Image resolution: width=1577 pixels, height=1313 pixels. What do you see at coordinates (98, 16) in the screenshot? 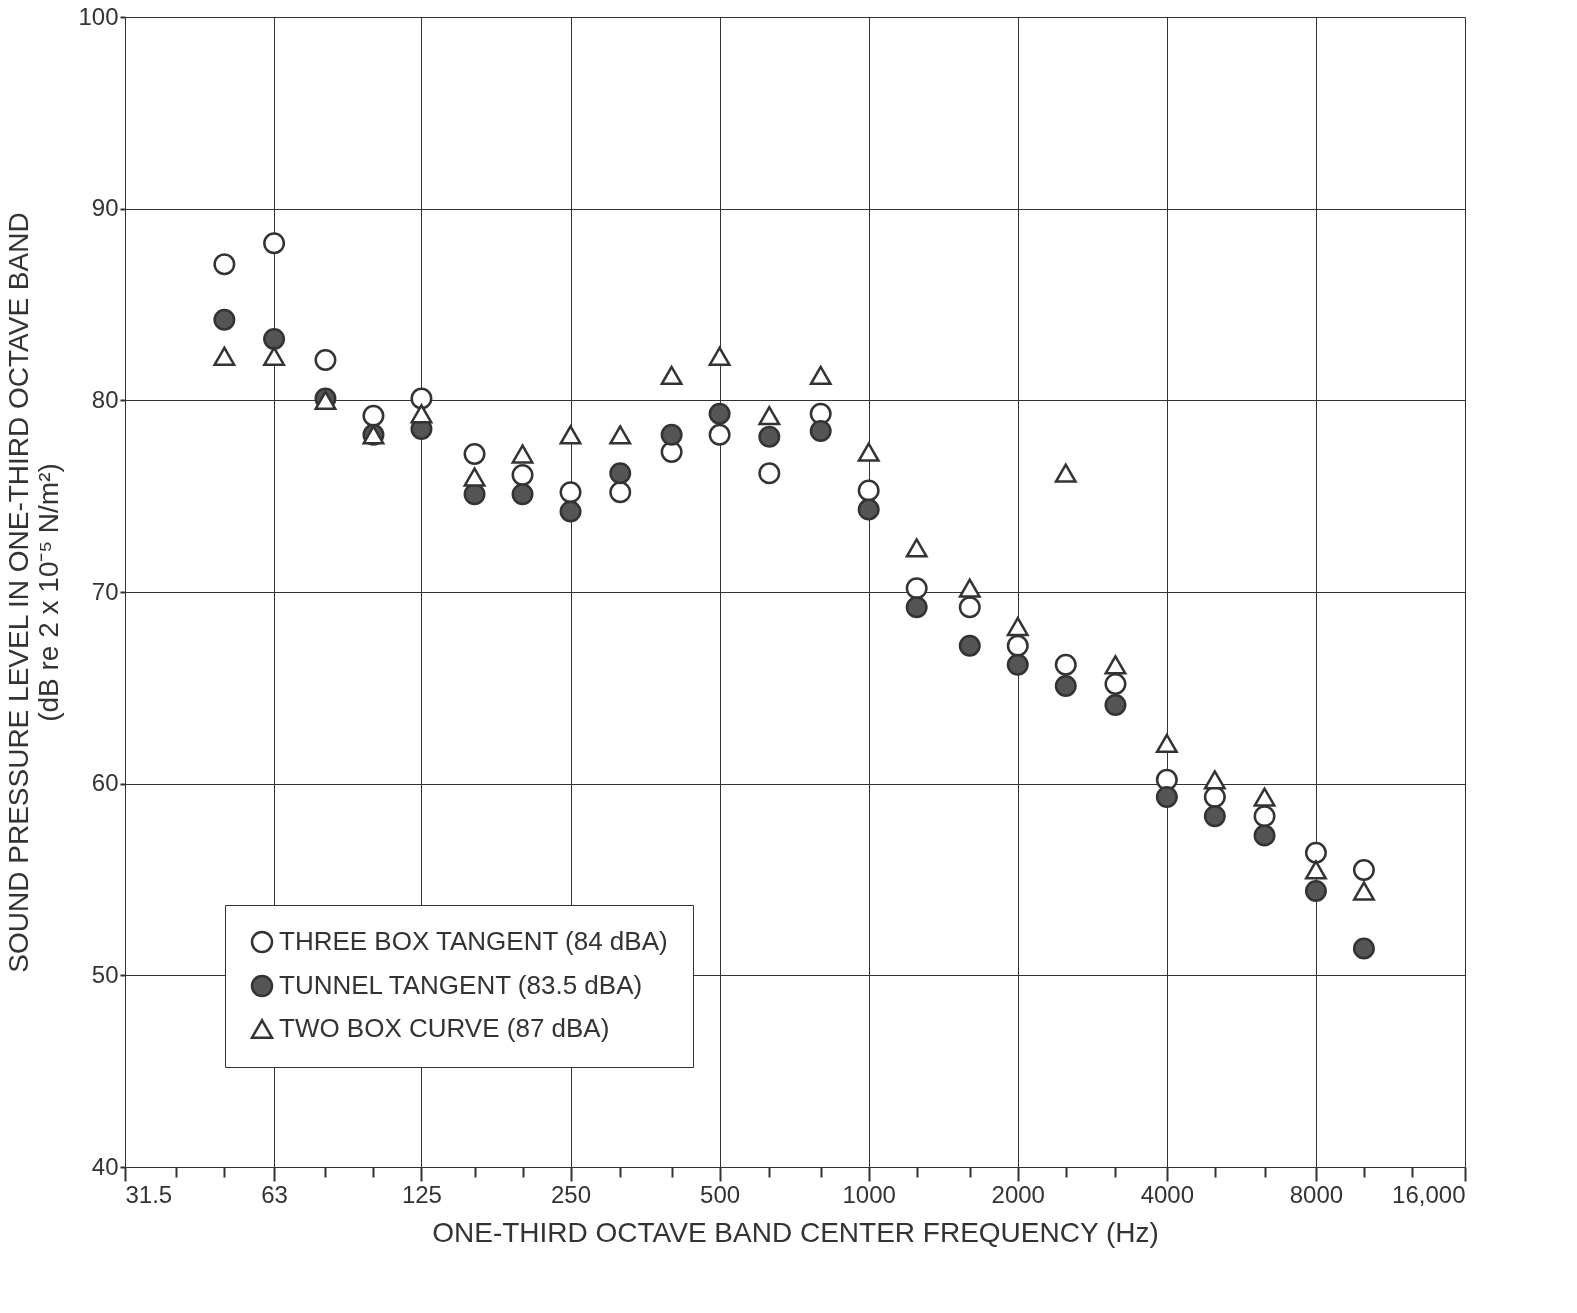
I see `y-tick-label: 100` at bounding box center [98, 16].